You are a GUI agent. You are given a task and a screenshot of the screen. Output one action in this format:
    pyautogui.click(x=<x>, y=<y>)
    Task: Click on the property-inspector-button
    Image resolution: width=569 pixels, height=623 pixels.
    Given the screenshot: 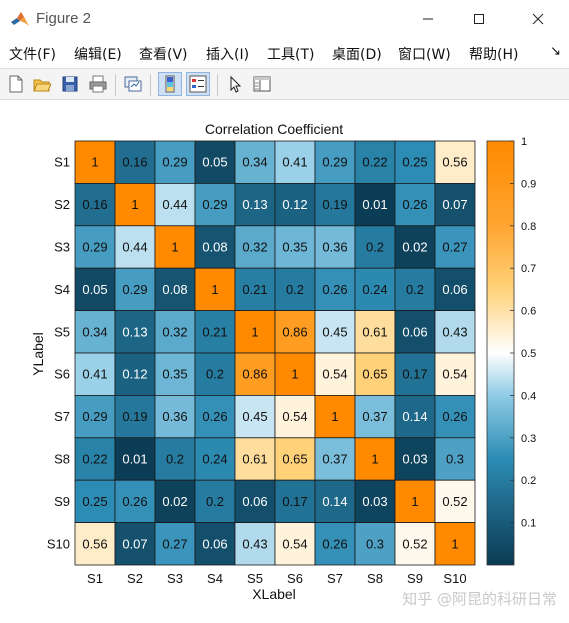 What is the action you would take?
    pyautogui.click(x=262, y=84)
    